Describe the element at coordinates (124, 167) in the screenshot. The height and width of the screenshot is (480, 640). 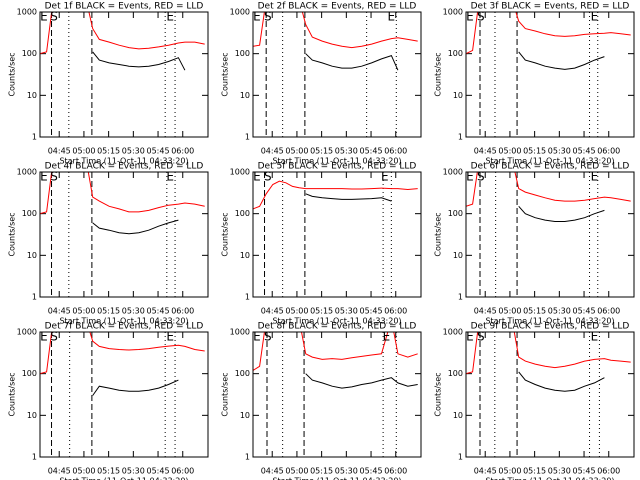
I see `chart-title: Det 4f BLACK = Events, RED = LLD` at that location.